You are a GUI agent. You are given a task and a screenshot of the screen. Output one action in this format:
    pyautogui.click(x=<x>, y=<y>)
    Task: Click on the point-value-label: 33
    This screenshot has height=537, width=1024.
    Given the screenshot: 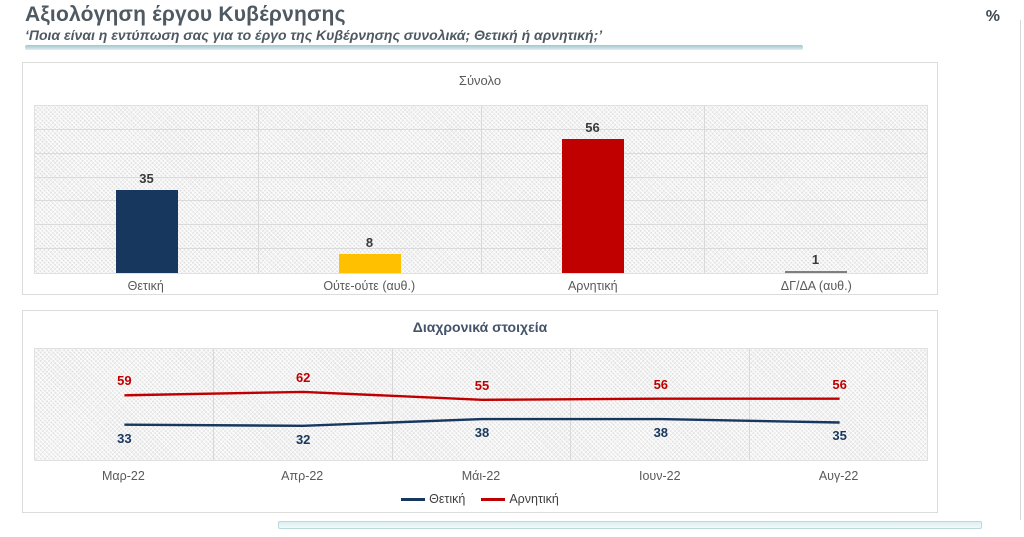 What is the action you would take?
    pyautogui.click(x=124, y=438)
    